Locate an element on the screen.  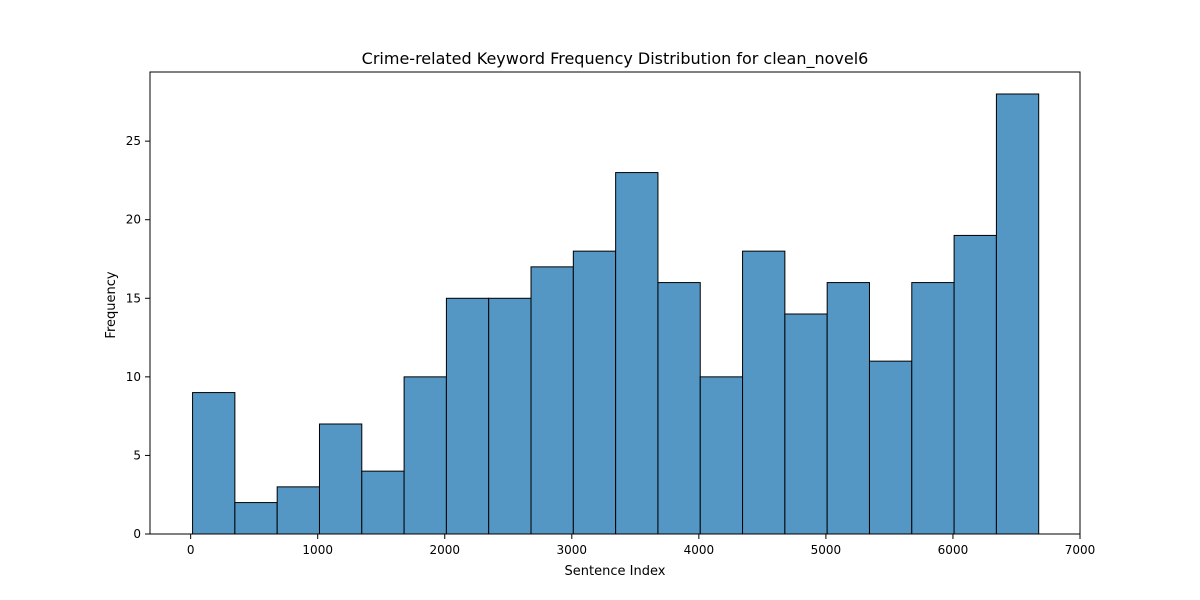
x-tick-label: 3000 is located at coordinates (572, 550).